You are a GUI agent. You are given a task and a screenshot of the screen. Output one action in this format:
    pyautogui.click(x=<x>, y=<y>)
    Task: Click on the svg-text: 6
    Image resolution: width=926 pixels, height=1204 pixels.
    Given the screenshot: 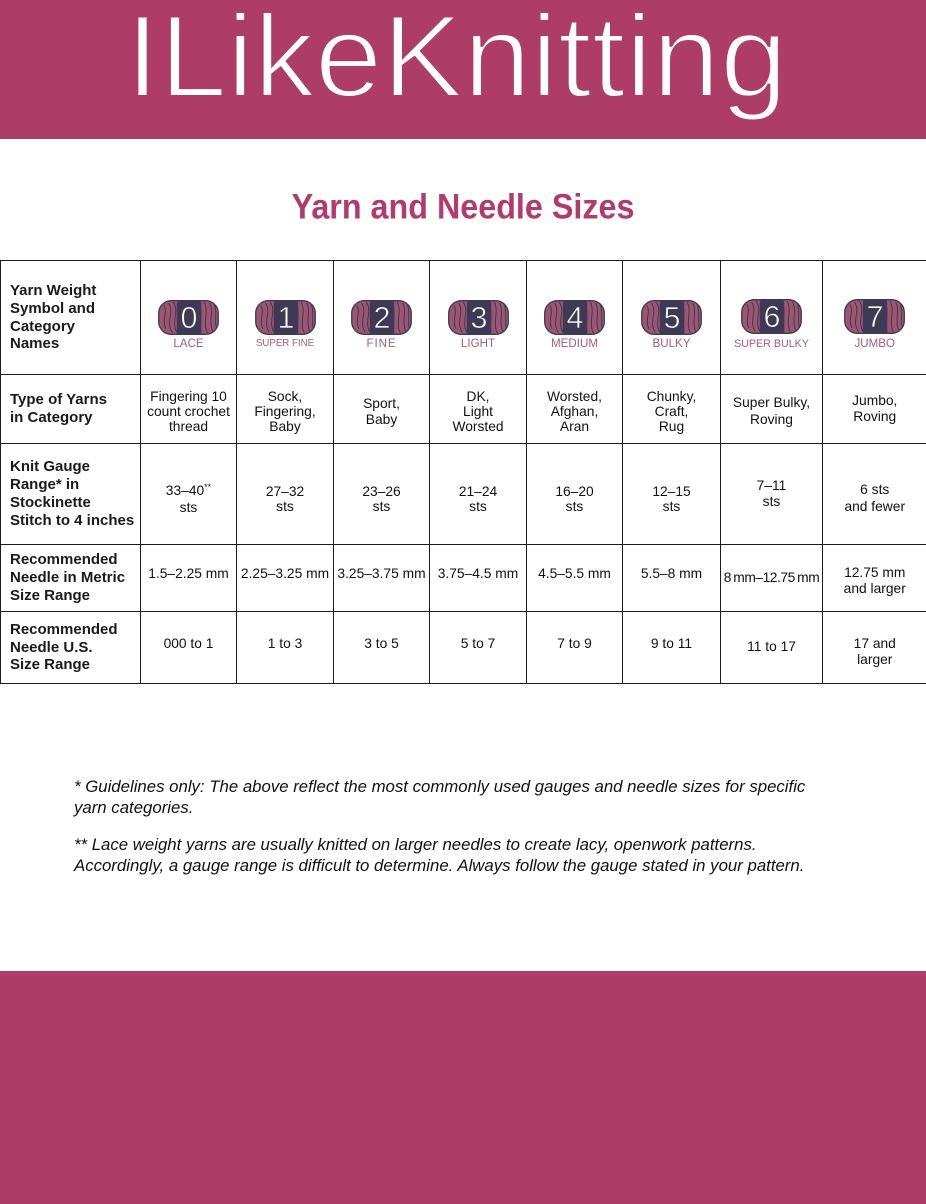 What is the action you would take?
    pyautogui.click(x=772, y=317)
    